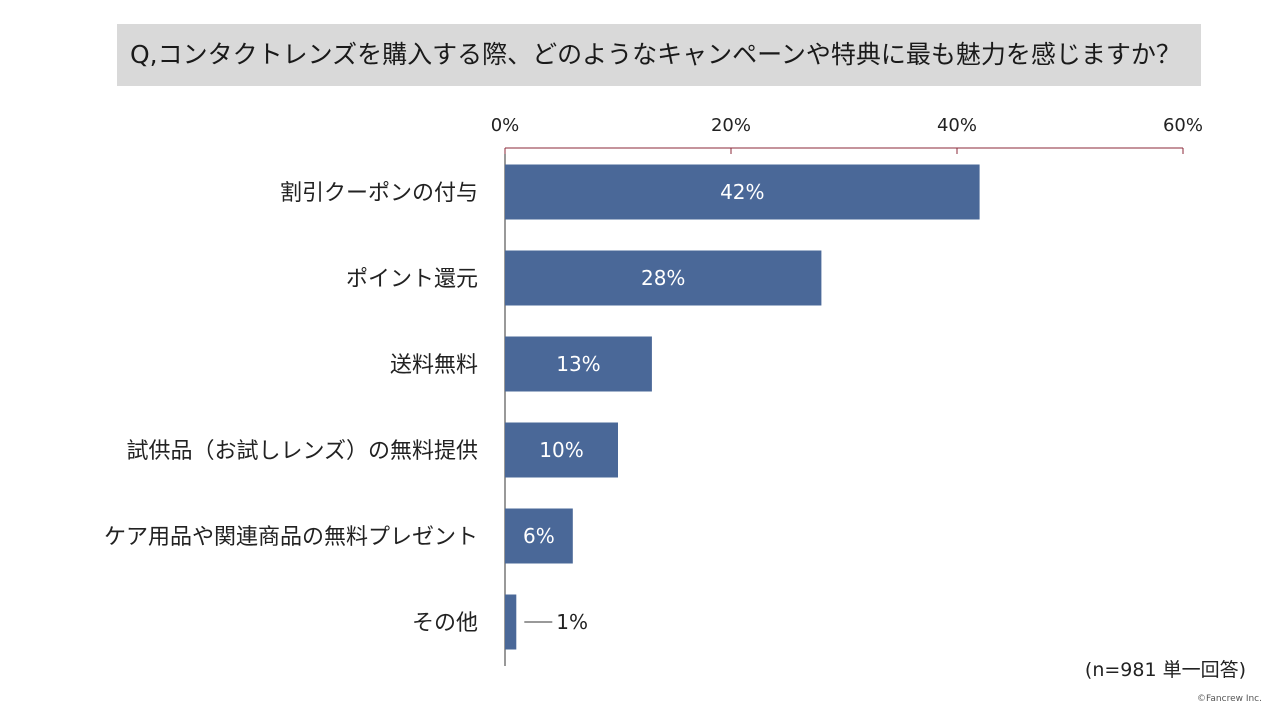 The height and width of the screenshot is (720, 1280). I want to click on copyright: ©Fancrew Inc., so click(1229, 699).